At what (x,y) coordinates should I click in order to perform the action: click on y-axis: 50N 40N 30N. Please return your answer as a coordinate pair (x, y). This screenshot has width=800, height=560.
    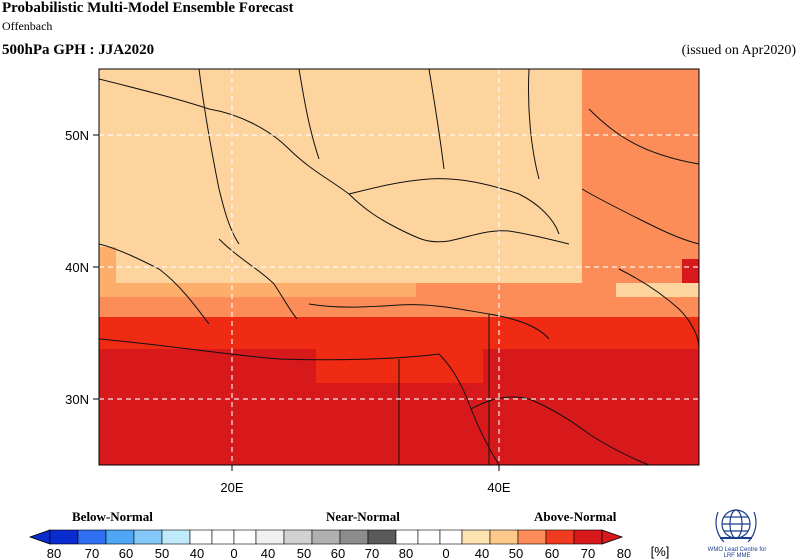
    Looking at the image, I should click on (82, 267).